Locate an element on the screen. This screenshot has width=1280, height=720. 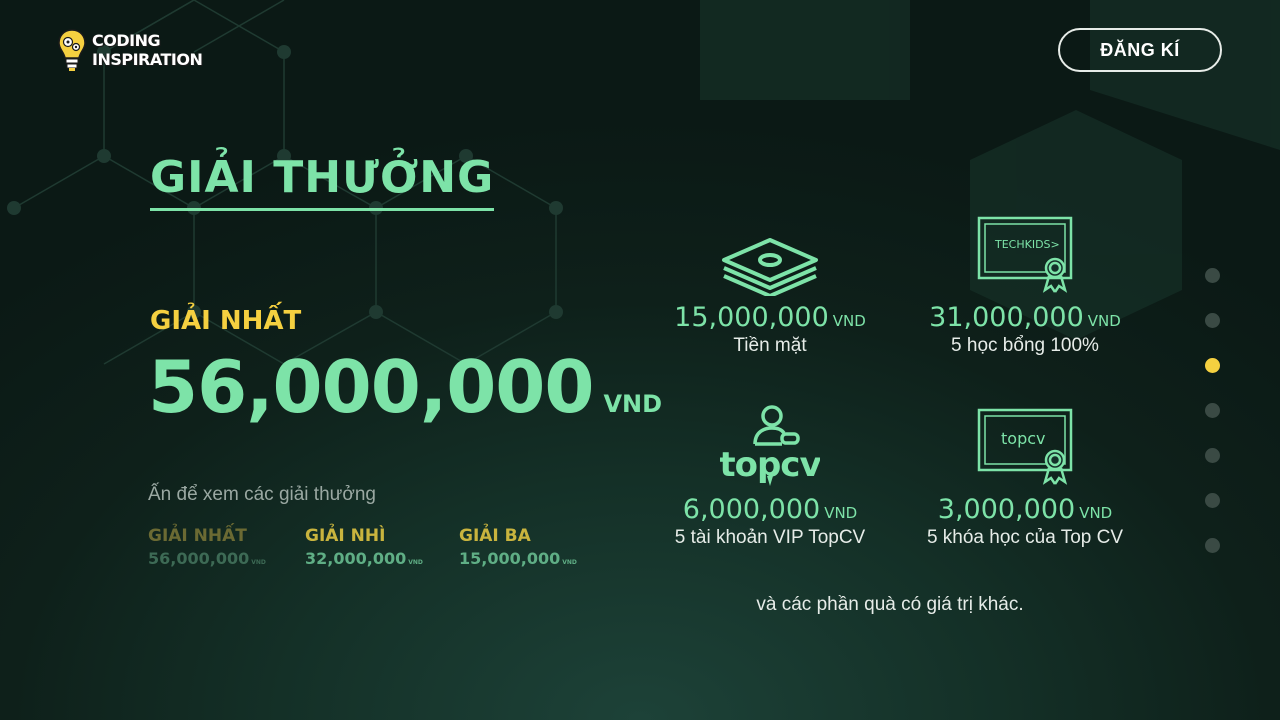
prize-card-topcv-course: topcv 3,000,000 VND 5 khóa học của Top CV is located at coordinates (1025, 473).